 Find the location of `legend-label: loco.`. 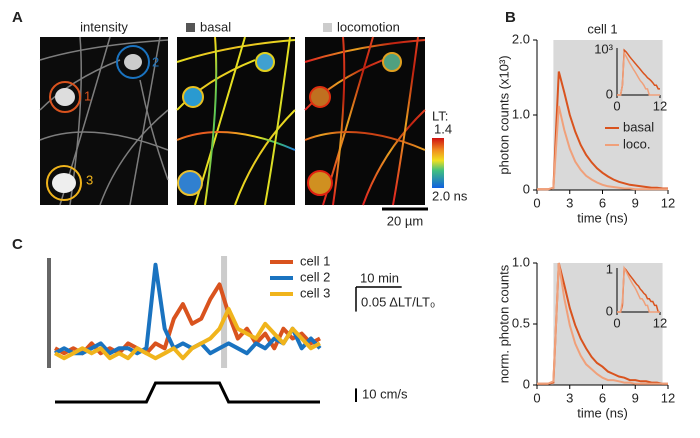

legend-label: loco. is located at coordinates (636, 143).